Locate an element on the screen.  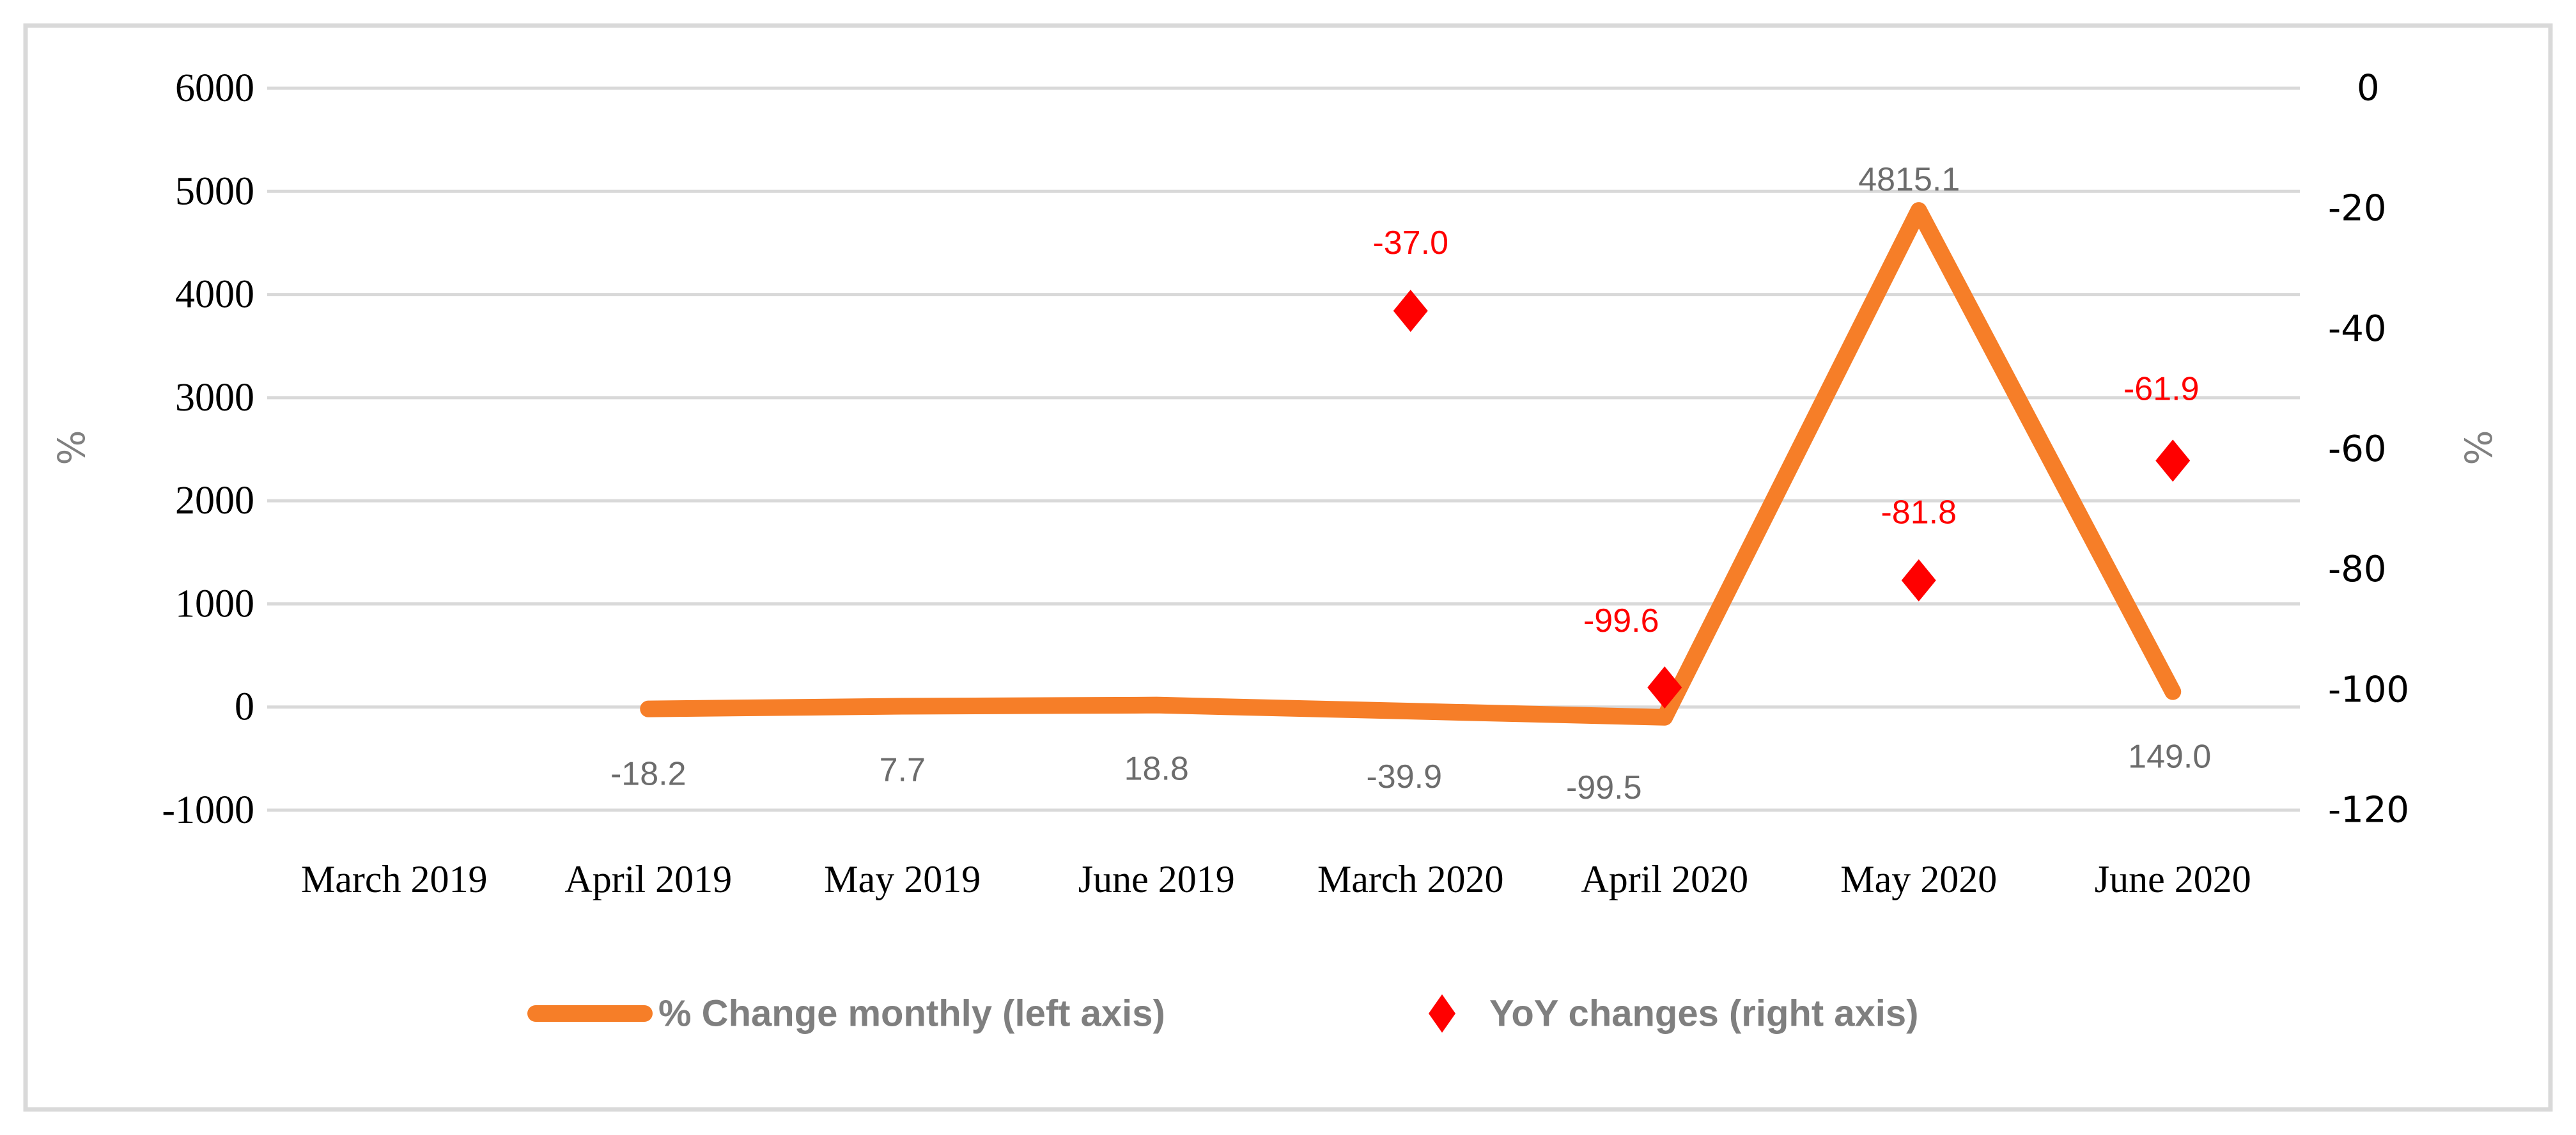
yoy-markers-group is located at coordinates (1792, 499).